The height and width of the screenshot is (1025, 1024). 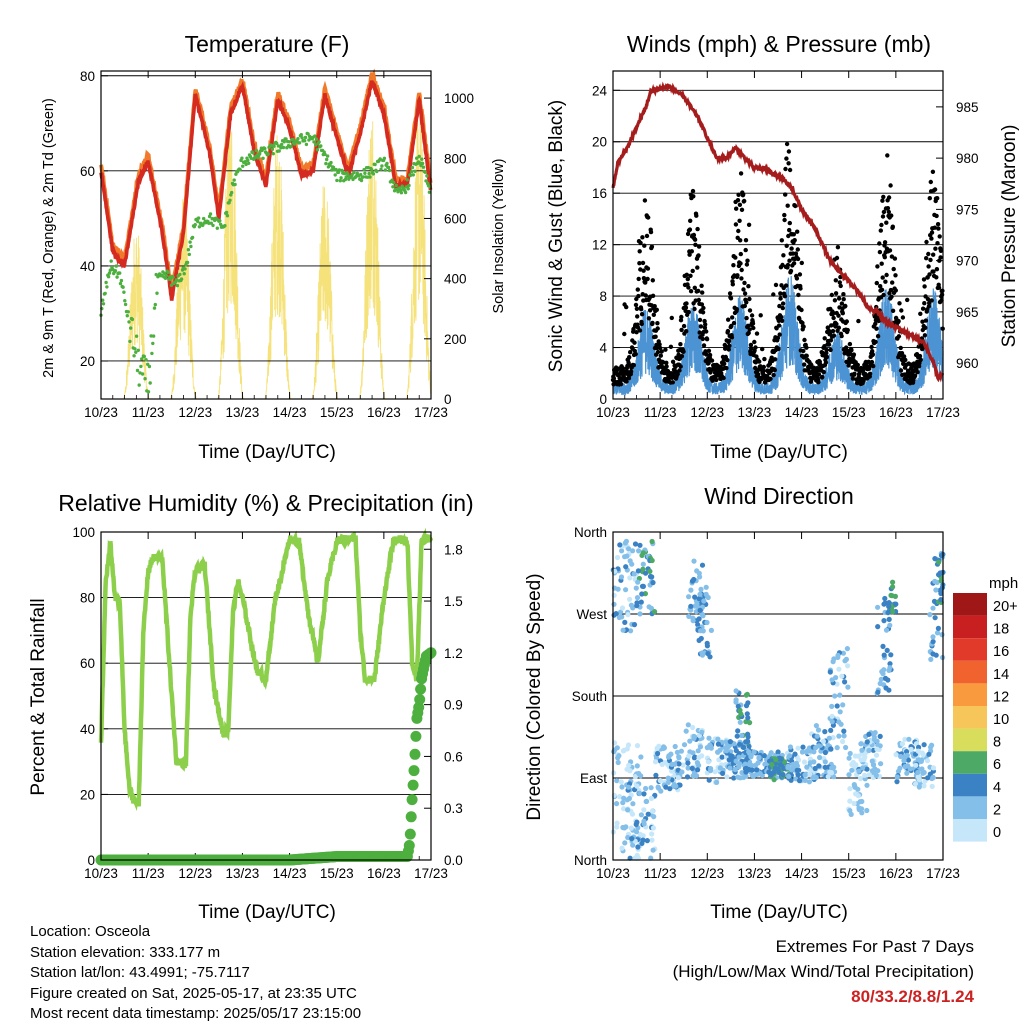 What do you see at coordinates (970, 717) in the screenshot?
I see `legend-swatch` at bounding box center [970, 717].